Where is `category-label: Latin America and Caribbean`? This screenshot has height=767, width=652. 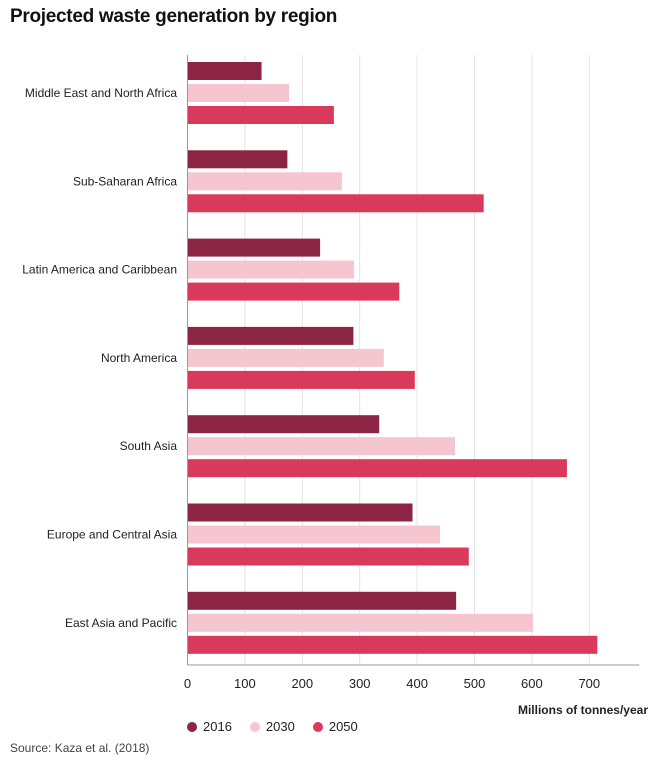 category-label: Latin America and Caribbean is located at coordinates (99, 270).